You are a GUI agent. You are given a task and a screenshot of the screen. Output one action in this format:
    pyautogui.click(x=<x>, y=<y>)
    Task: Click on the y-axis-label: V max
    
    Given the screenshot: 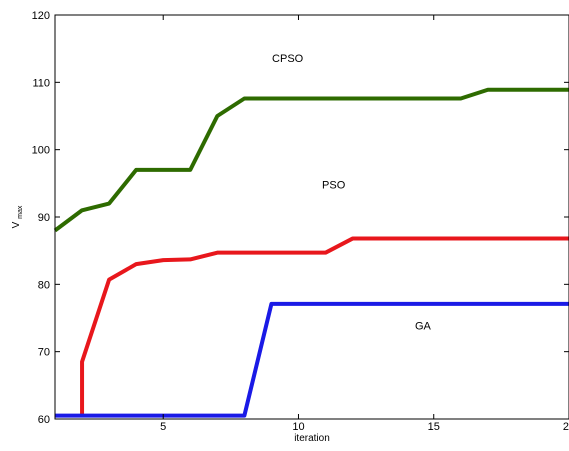 What is the action you would take?
    pyautogui.click(x=17, y=216)
    